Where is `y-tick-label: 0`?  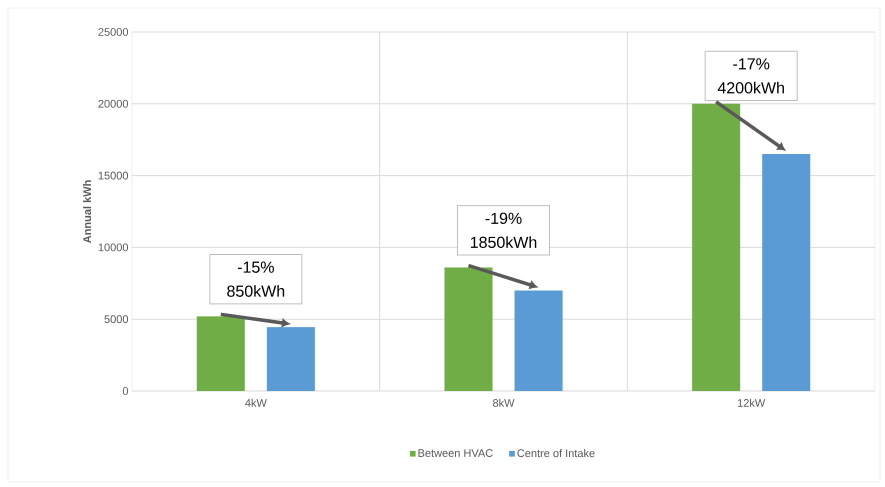 y-tick-label: 0 is located at coordinates (125, 391).